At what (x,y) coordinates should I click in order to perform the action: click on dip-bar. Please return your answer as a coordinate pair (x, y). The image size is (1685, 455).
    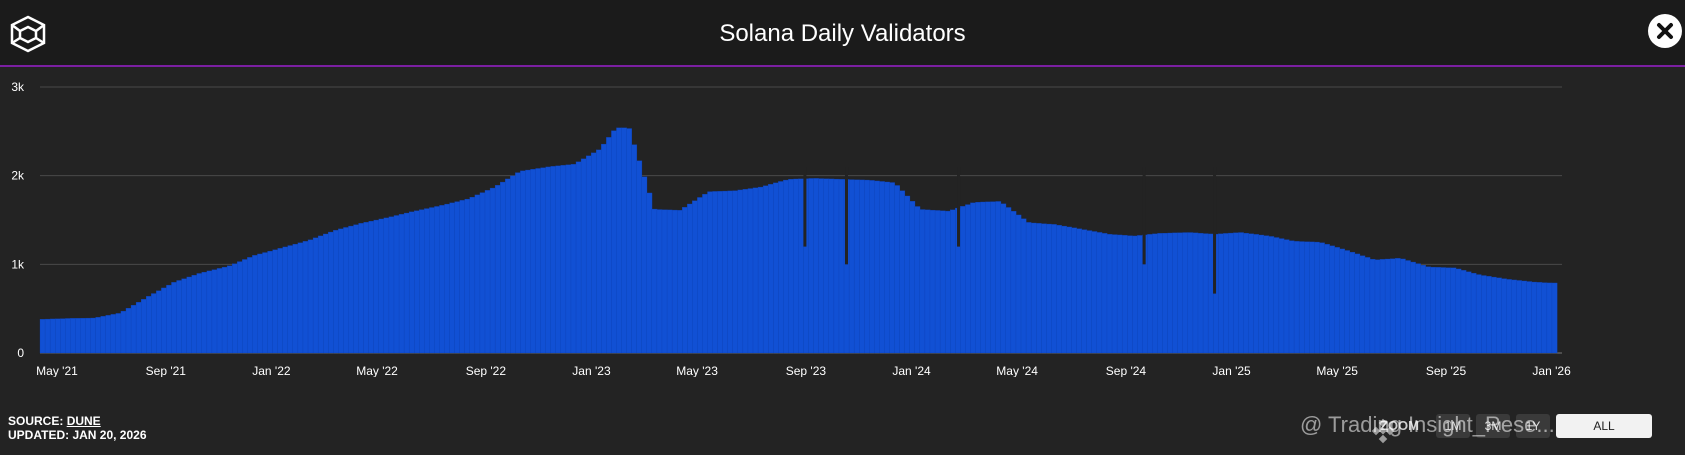
    Looking at the image, I should click on (805, 206).